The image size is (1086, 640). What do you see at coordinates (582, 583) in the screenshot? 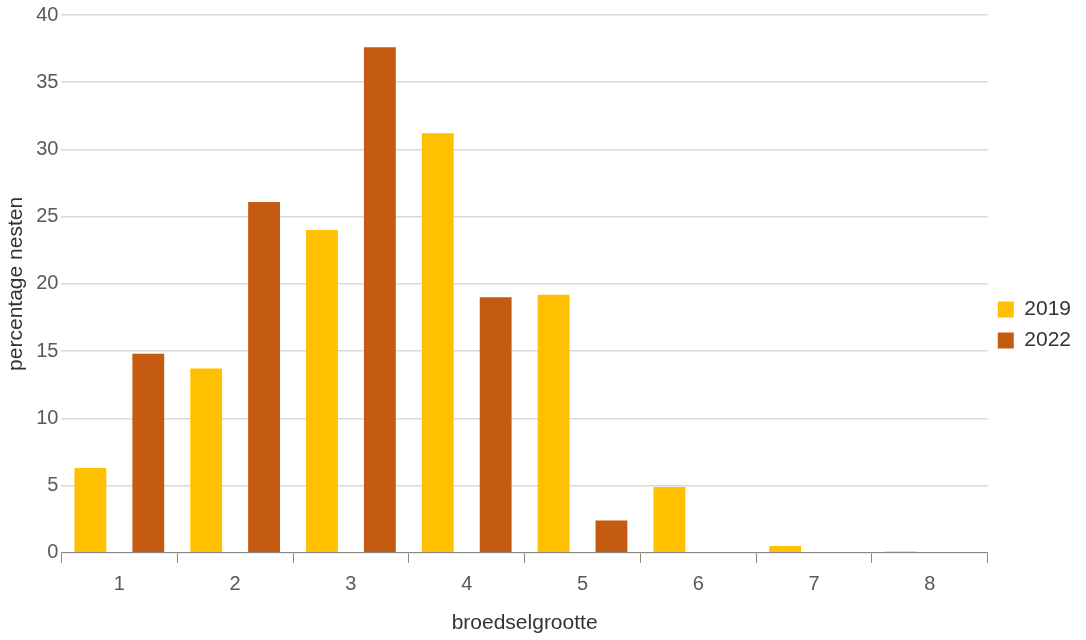
I see `x-tick-label: 5` at bounding box center [582, 583].